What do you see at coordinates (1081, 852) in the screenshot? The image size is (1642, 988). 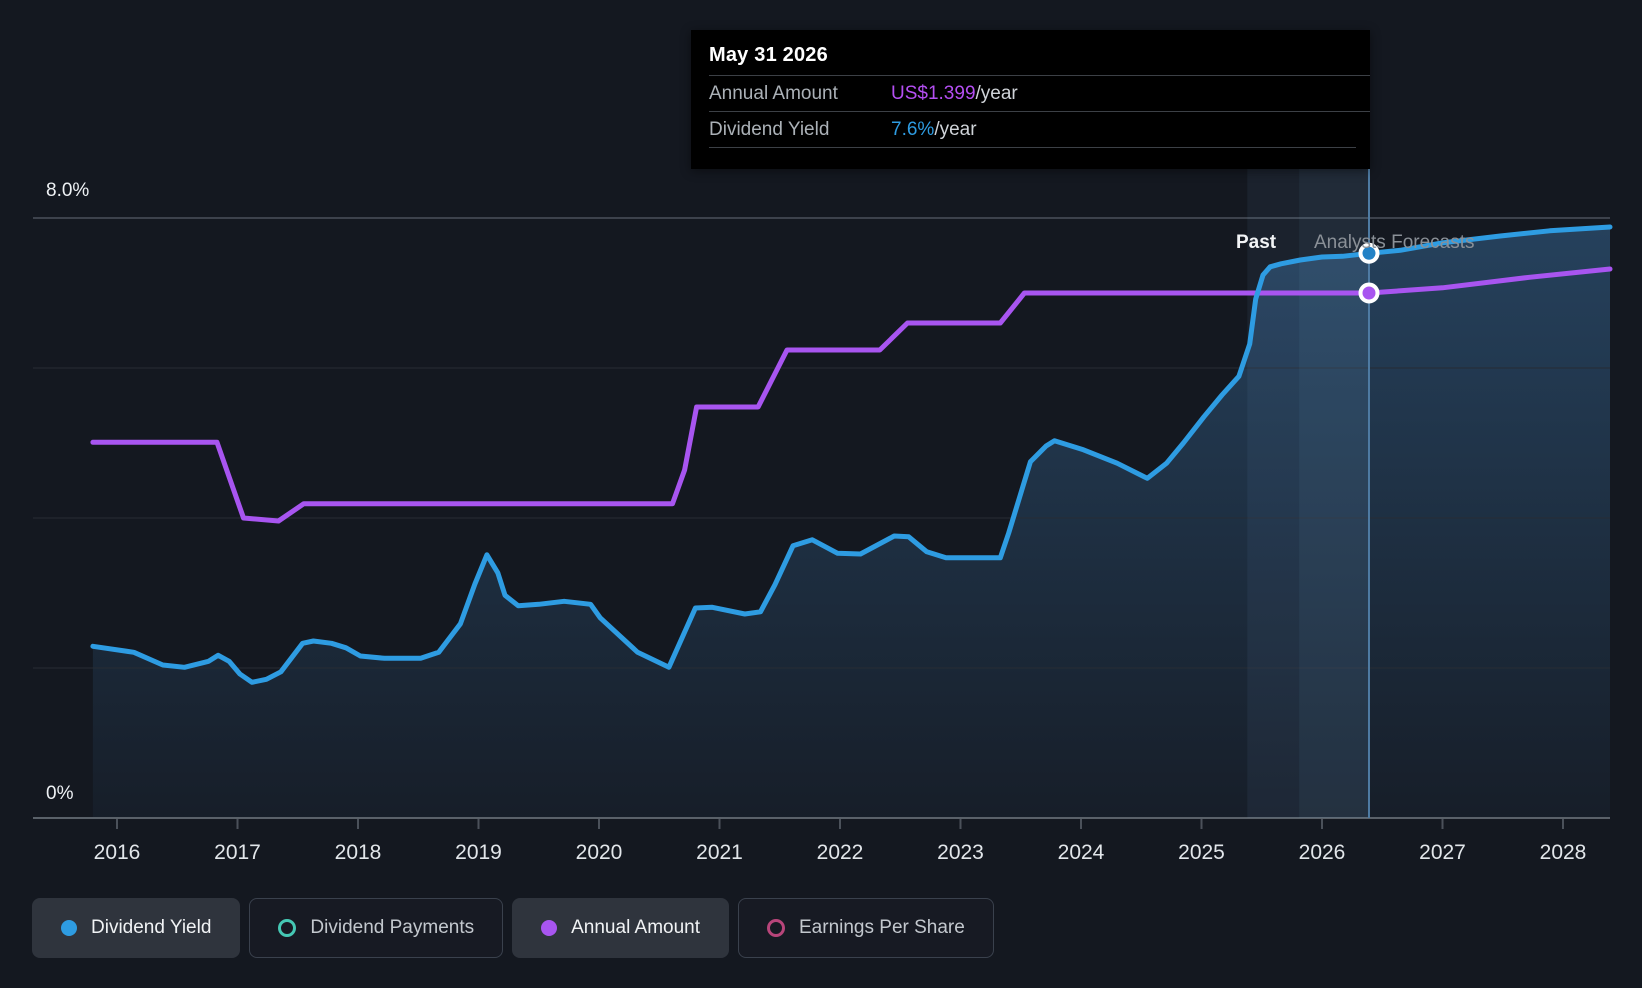 I see `year-label-2024: 2024` at bounding box center [1081, 852].